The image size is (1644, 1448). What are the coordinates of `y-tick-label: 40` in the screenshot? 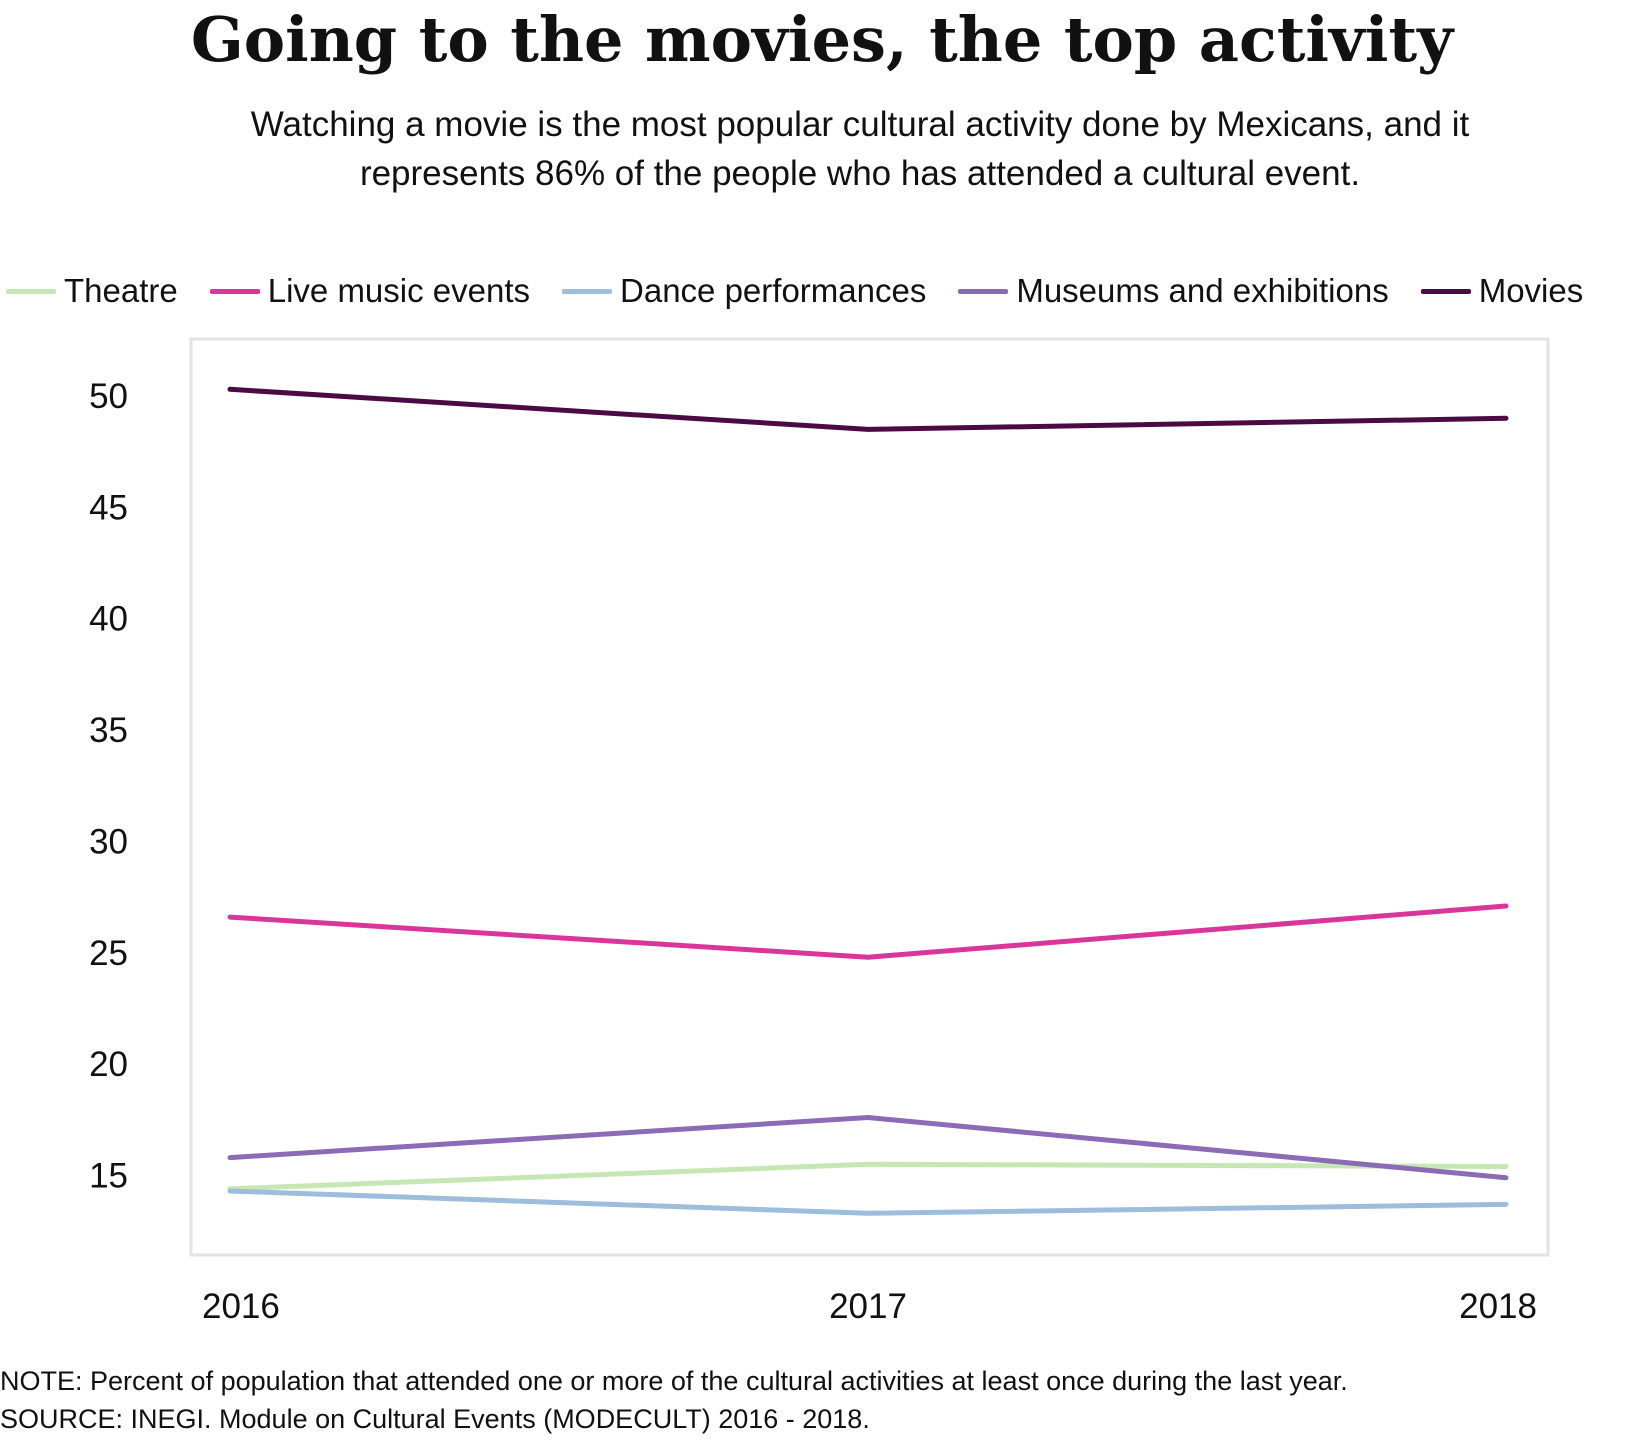 It's located at (108, 619).